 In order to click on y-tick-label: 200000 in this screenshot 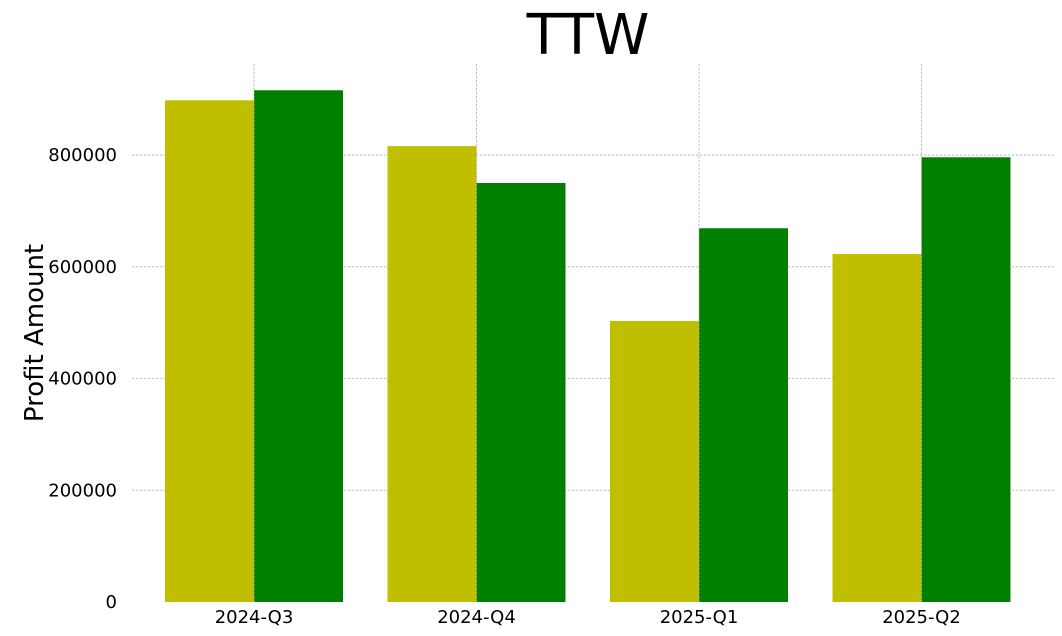, I will do `click(82, 490)`.